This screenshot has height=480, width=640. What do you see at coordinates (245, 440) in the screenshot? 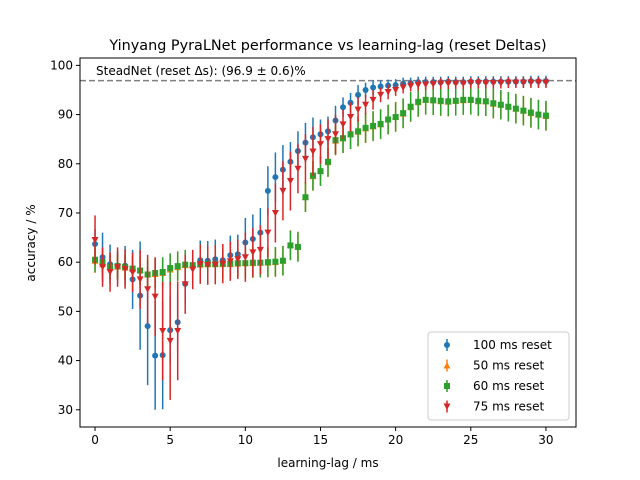
I see `x-tick-label: 10` at bounding box center [245, 440].